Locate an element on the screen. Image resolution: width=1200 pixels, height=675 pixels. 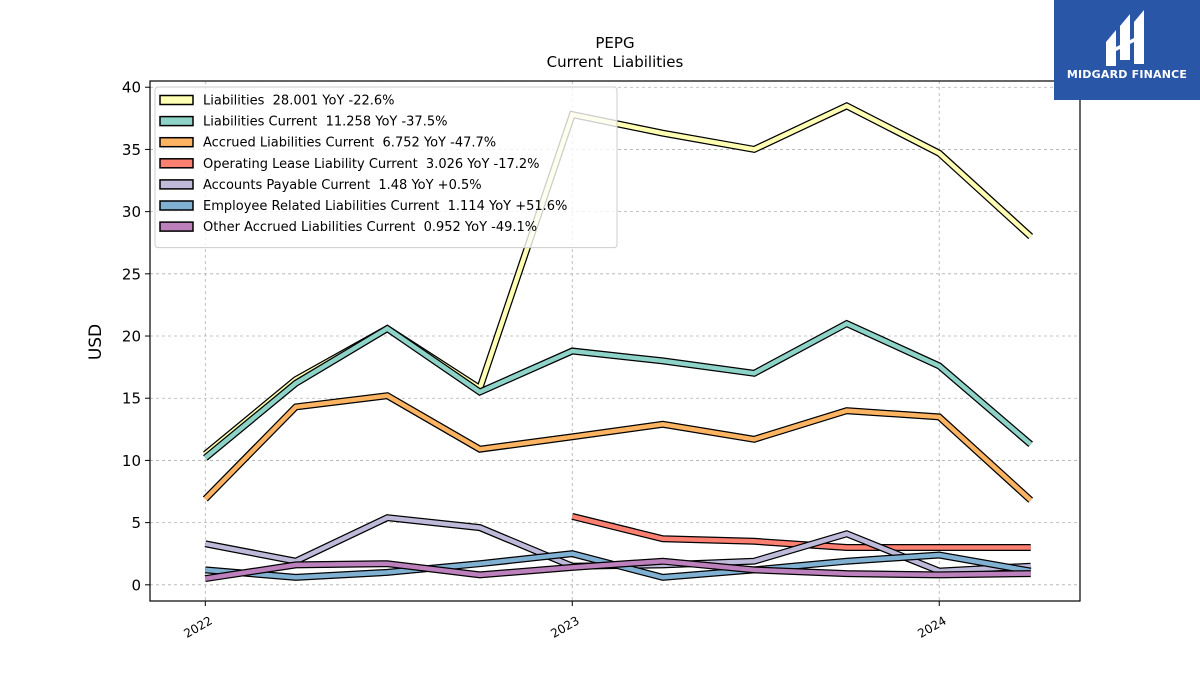
y-tick-label: 15 is located at coordinates (131, 399).